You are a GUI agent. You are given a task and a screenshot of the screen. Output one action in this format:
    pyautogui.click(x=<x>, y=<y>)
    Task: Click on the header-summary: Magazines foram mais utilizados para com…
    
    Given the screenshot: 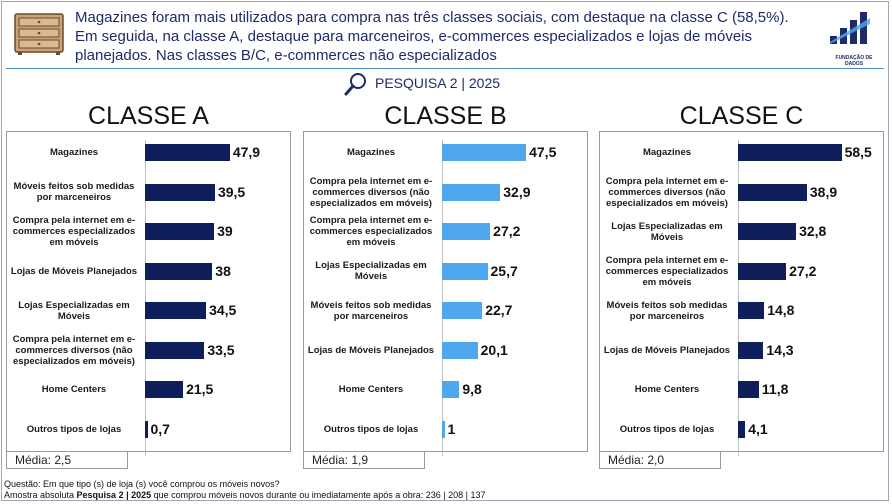 What is the action you would take?
    pyautogui.click(x=432, y=36)
    